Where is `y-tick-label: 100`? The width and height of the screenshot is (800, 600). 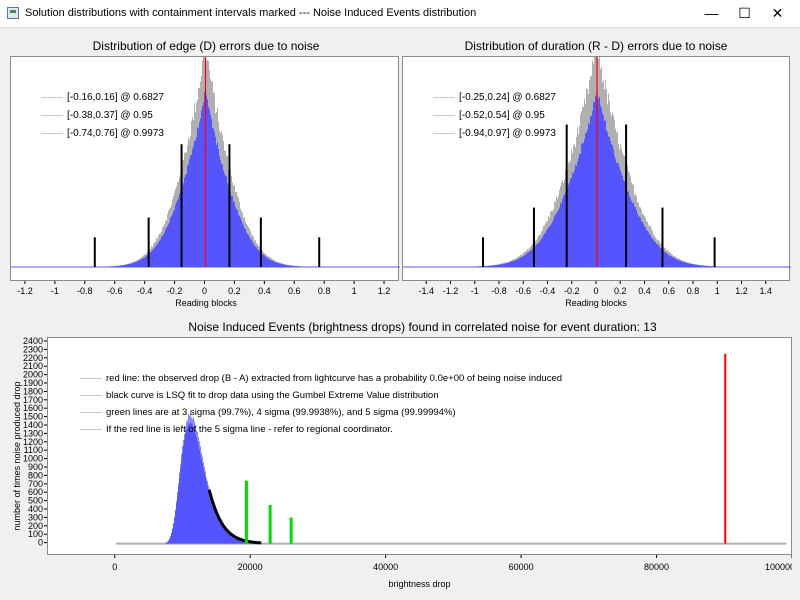 y-tick-label: 100 is located at coordinates (35, 534).